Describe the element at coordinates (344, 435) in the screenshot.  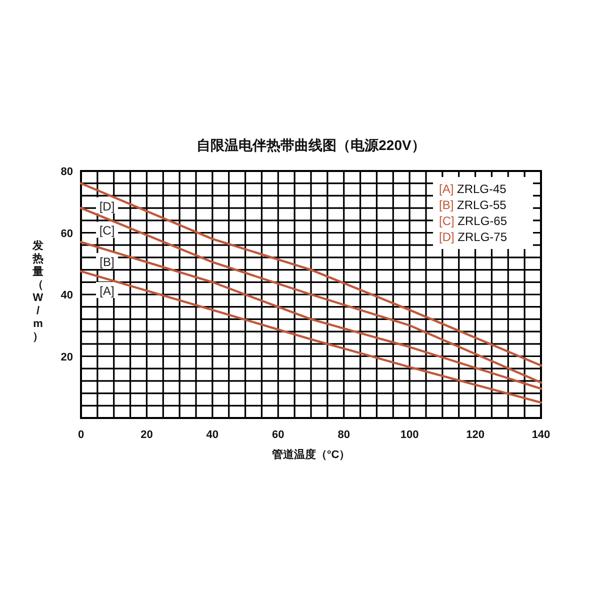
I see `x-tick-label: 80` at that location.